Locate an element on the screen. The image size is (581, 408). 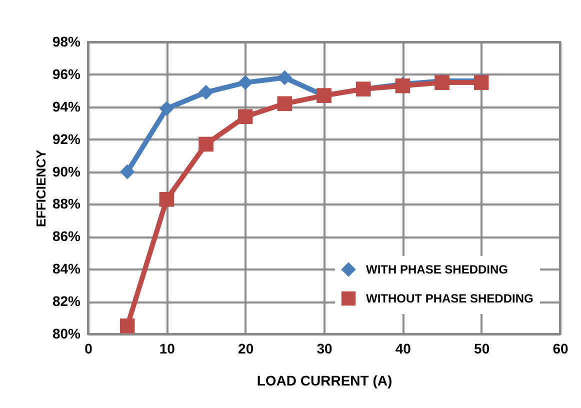
x-tick-label: 50 is located at coordinates (482, 348).